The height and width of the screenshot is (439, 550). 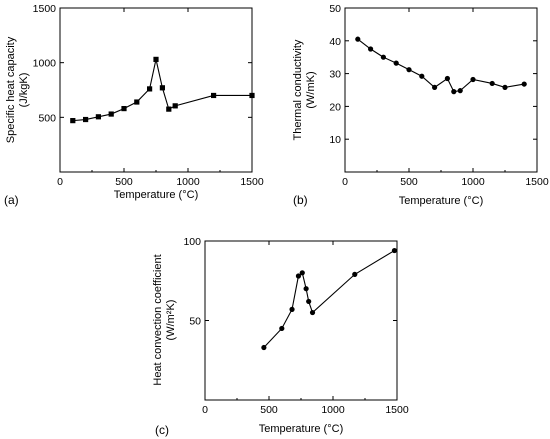 I want to click on y-axis-label: Specific heat capacity, so click(x=11, y=89).